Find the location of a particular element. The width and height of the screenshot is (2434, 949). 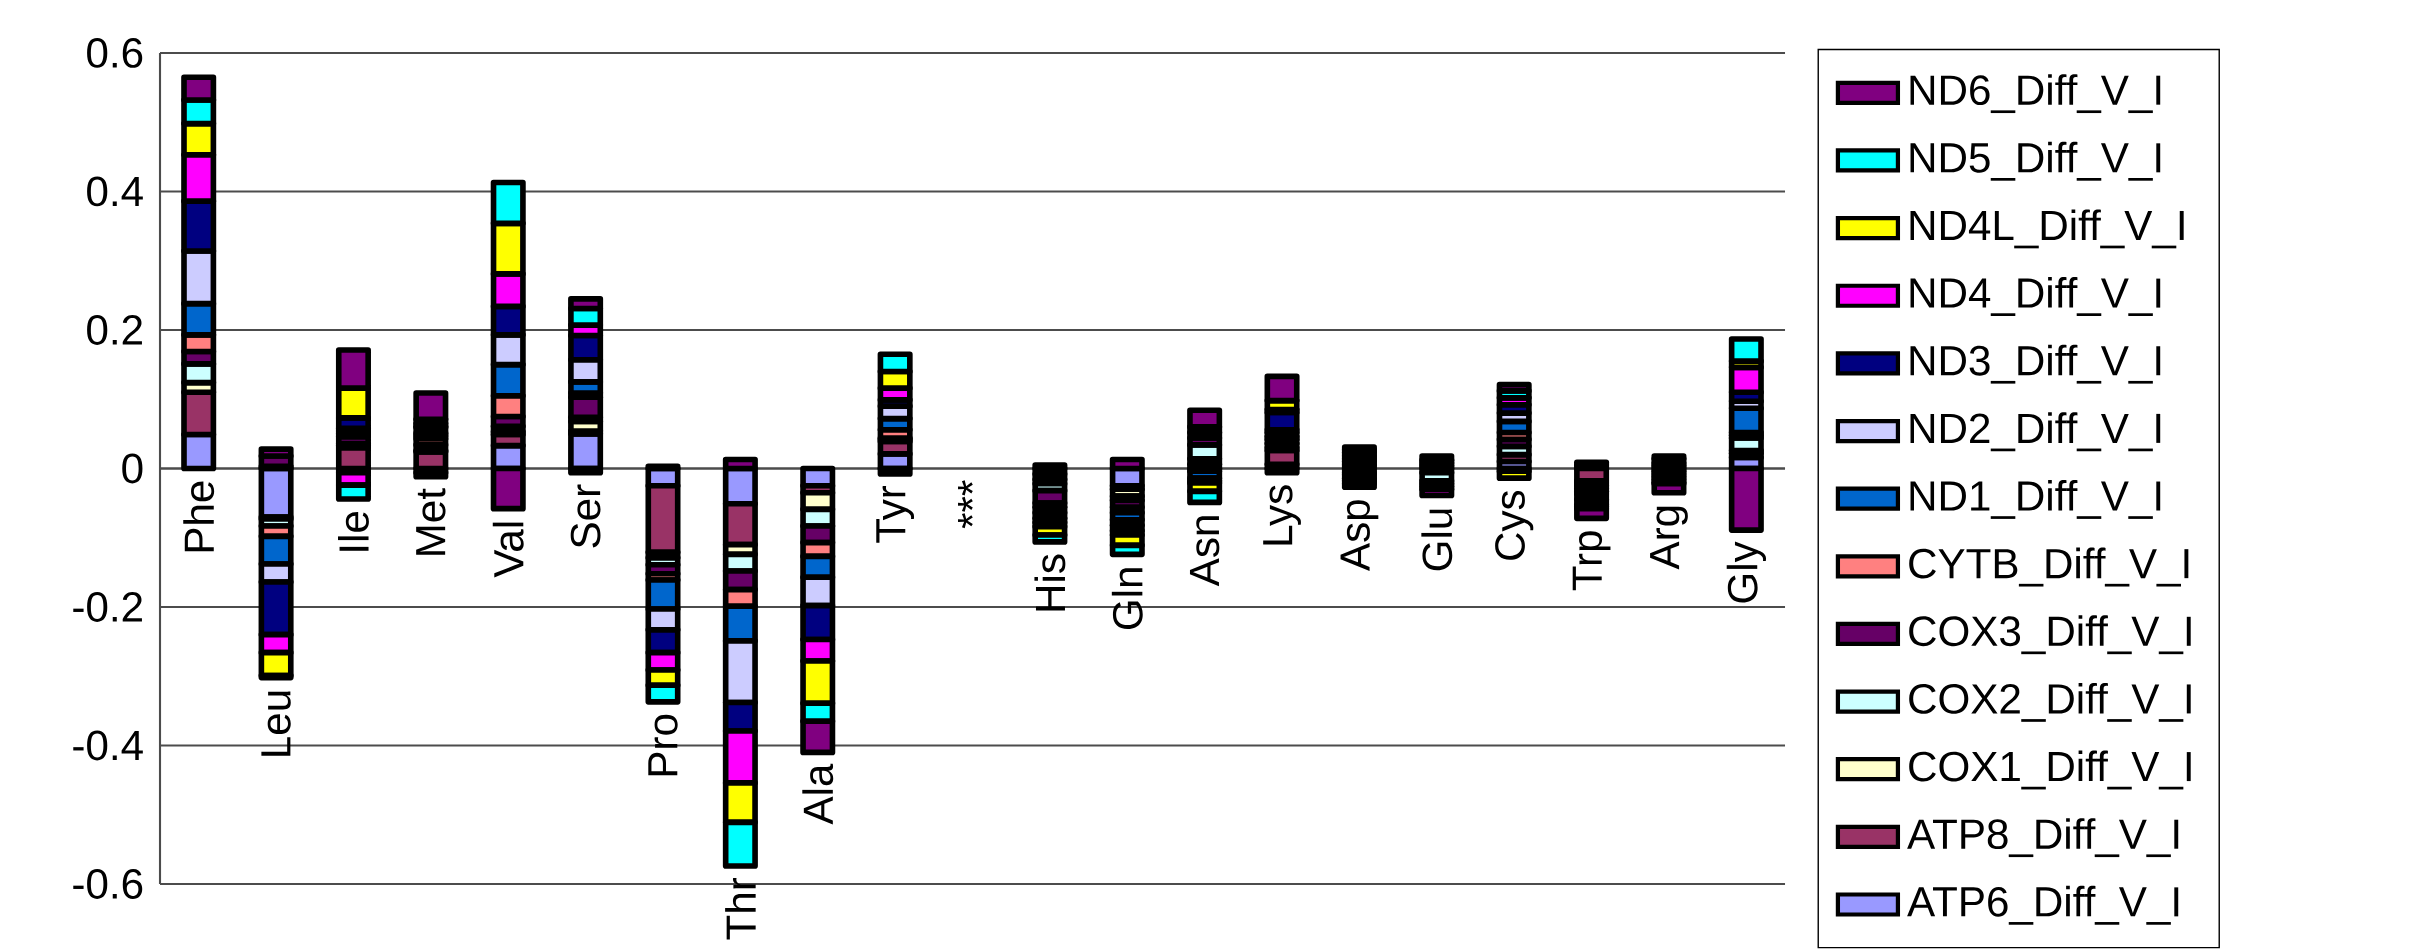

legend-label: ND3_Diff_V_I is located at coordinates (2035, 364).